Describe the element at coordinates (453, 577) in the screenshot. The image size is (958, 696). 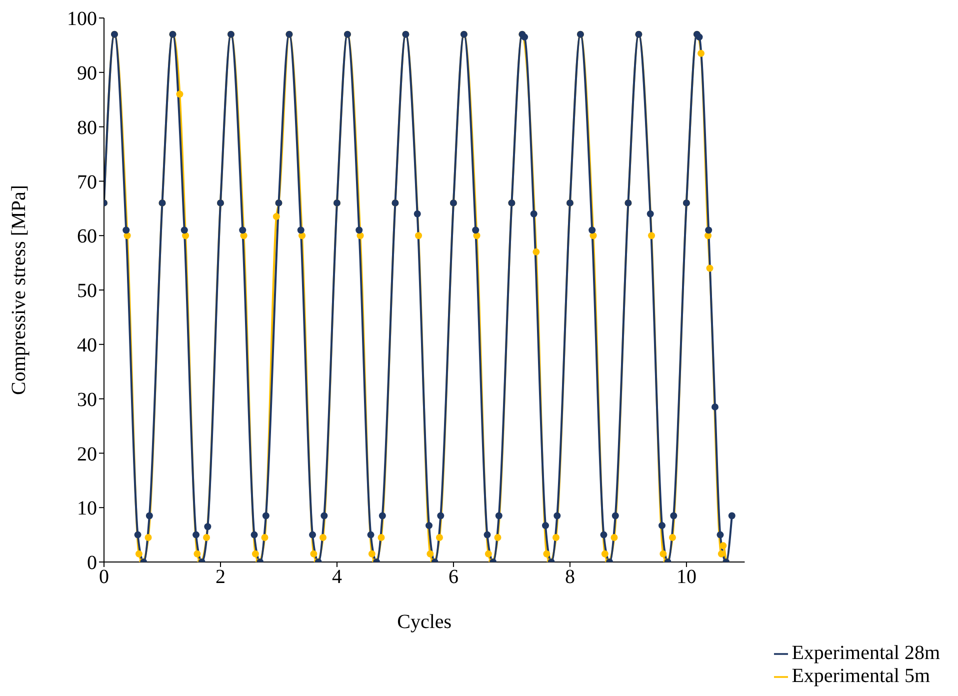
I see `x-tick-label: 6` at that location.